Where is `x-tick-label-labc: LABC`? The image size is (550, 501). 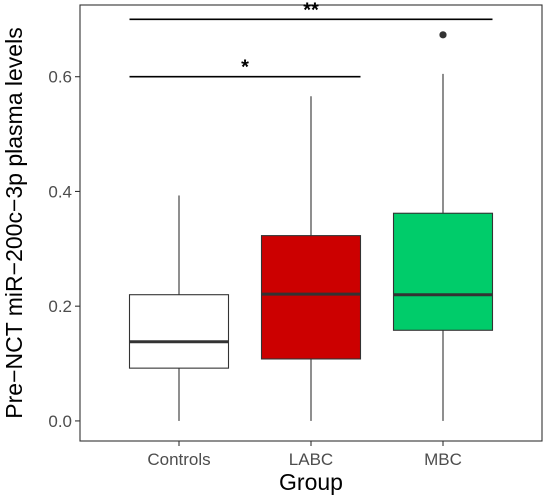 x-tick-label-labc: LABC is located at coordinates (311, 459).